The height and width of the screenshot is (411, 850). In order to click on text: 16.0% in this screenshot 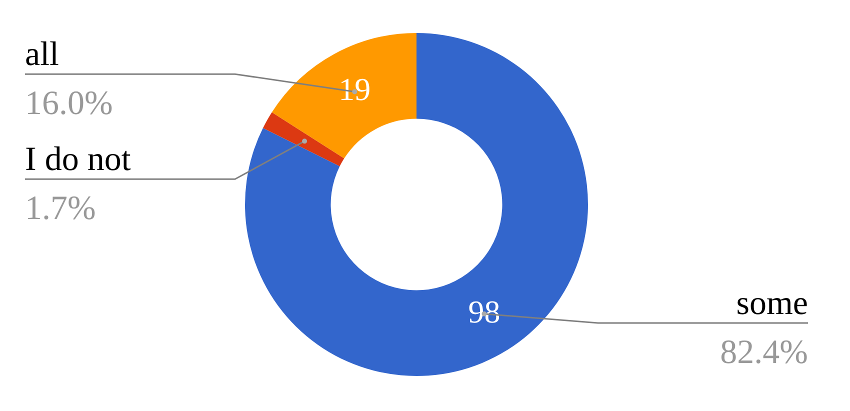, I will do `click(69, 103)`.